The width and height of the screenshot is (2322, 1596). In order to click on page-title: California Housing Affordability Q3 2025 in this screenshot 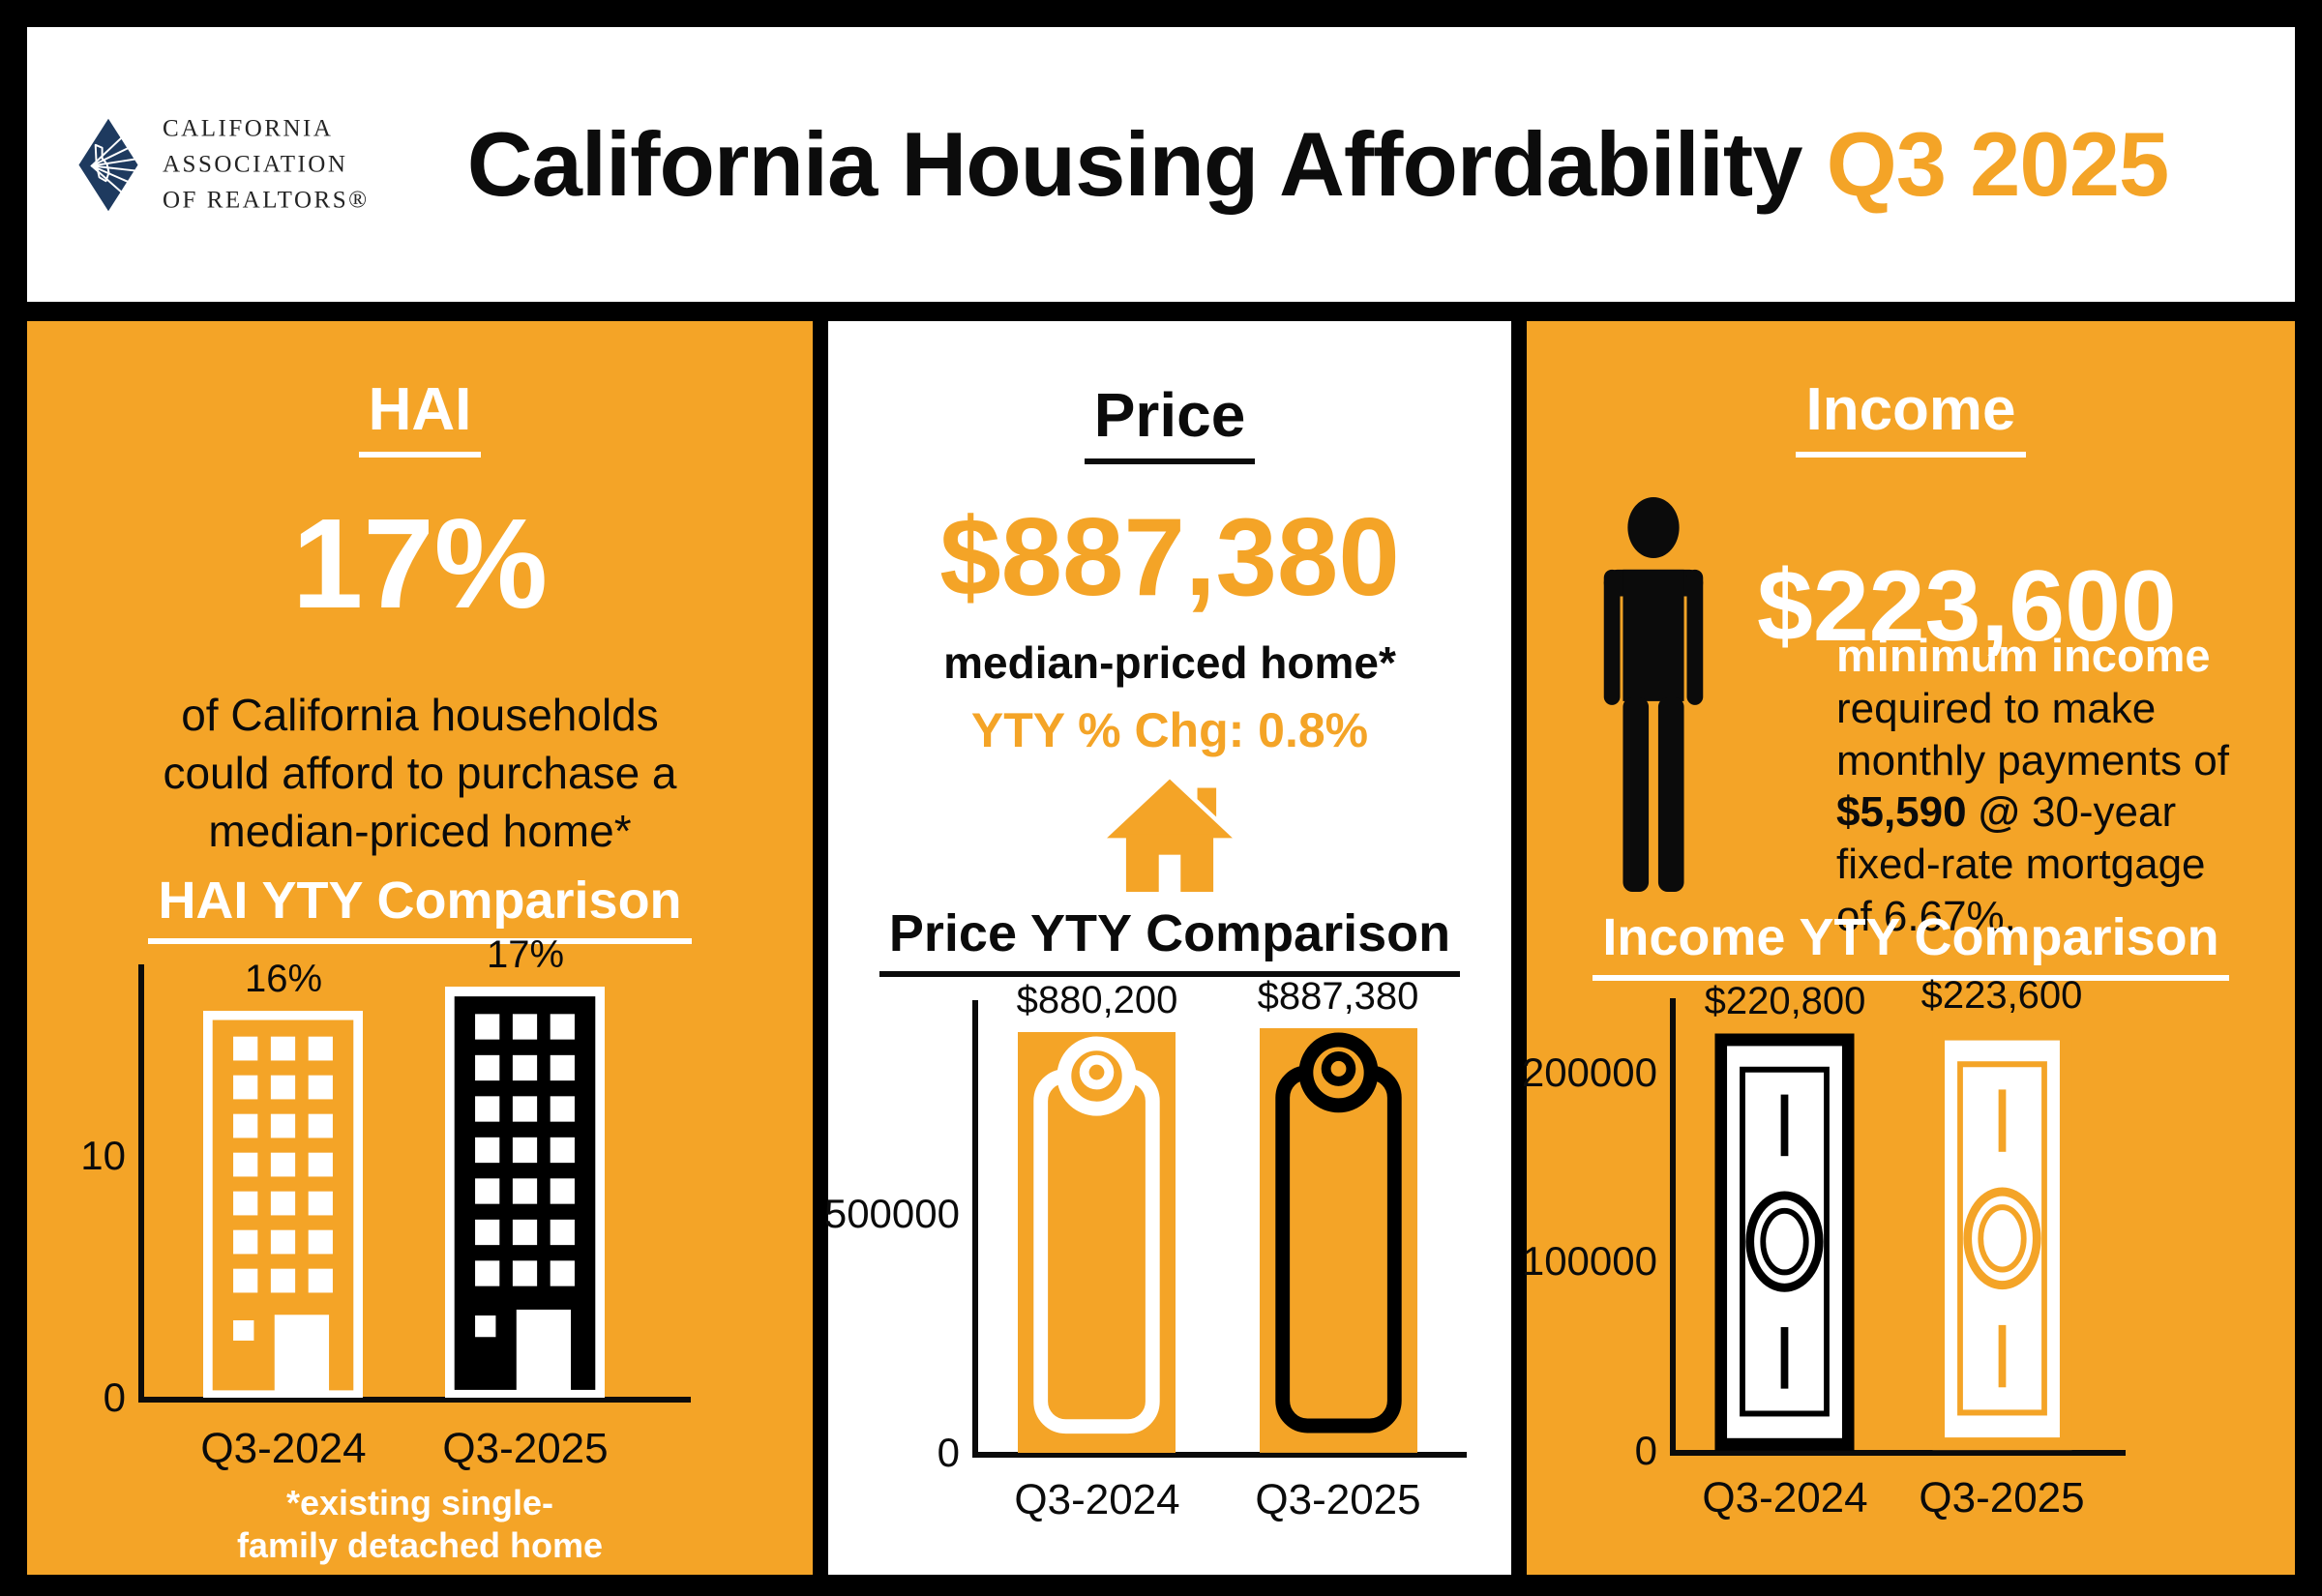, I will do `click(1317, 164)`.